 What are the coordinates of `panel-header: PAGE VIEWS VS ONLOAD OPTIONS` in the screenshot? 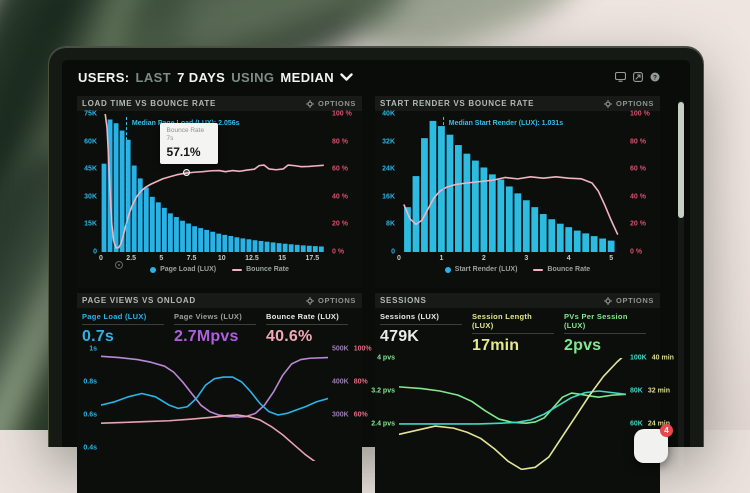 It's located at (219, 300).